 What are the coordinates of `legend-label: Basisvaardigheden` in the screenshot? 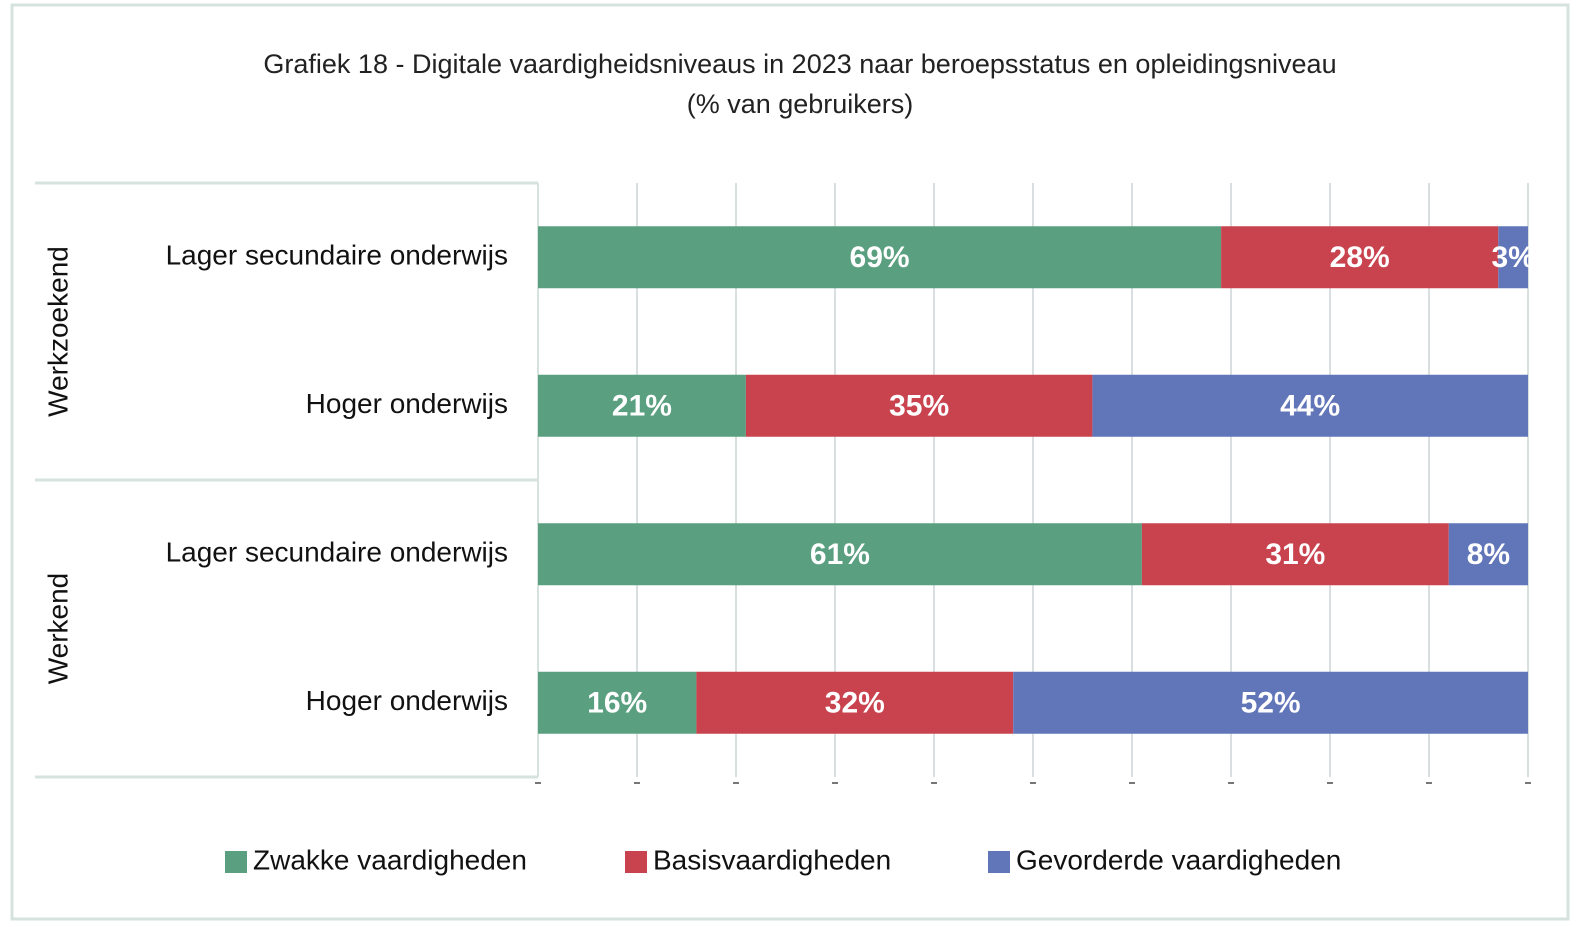 It's located at (772, 859).